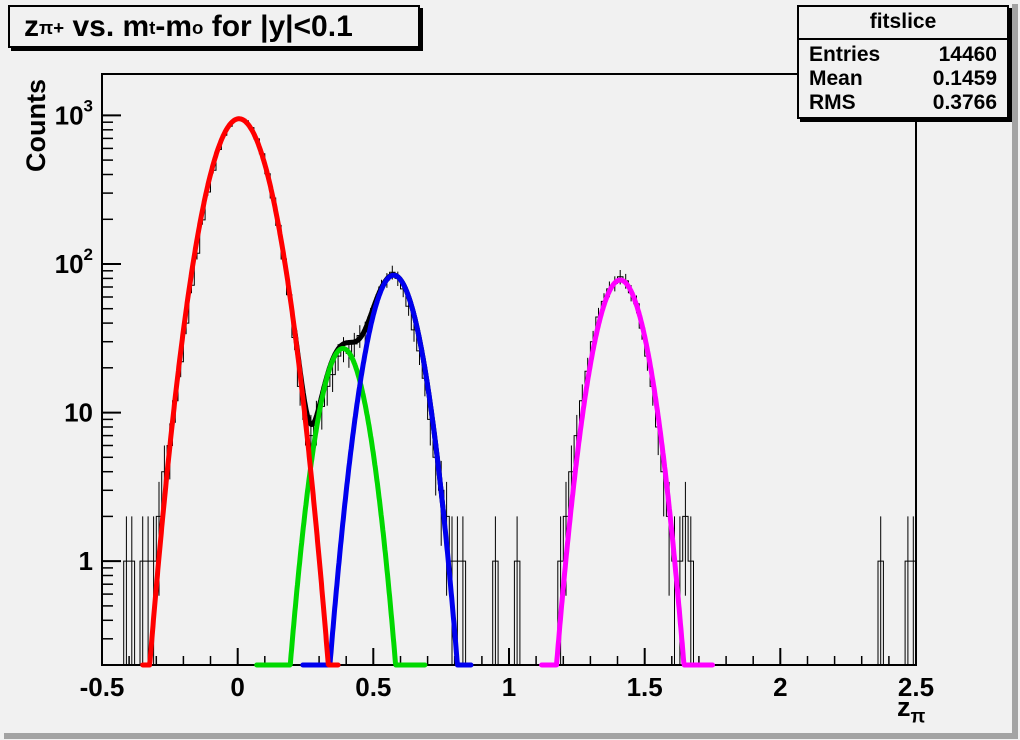 The height and width of the screenshot is (740, 1020). Describe the element at coordinates (964, 102) in the screenshot. I see `stat-value: 0.3766` at that location.